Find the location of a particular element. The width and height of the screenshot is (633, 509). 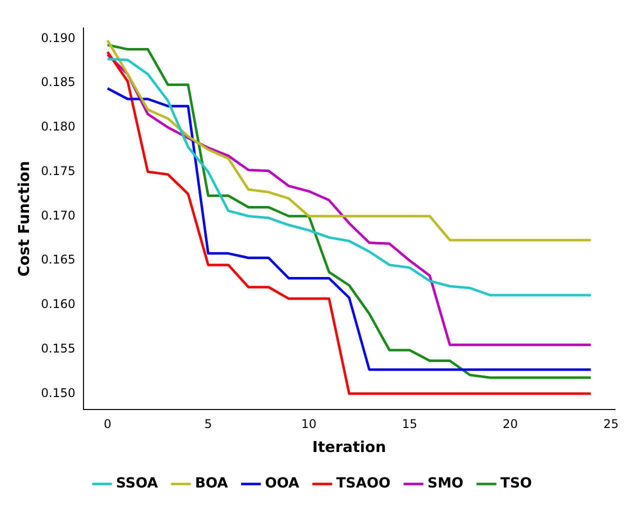

legend-label: SSOA is located at coordinates (137, 484).